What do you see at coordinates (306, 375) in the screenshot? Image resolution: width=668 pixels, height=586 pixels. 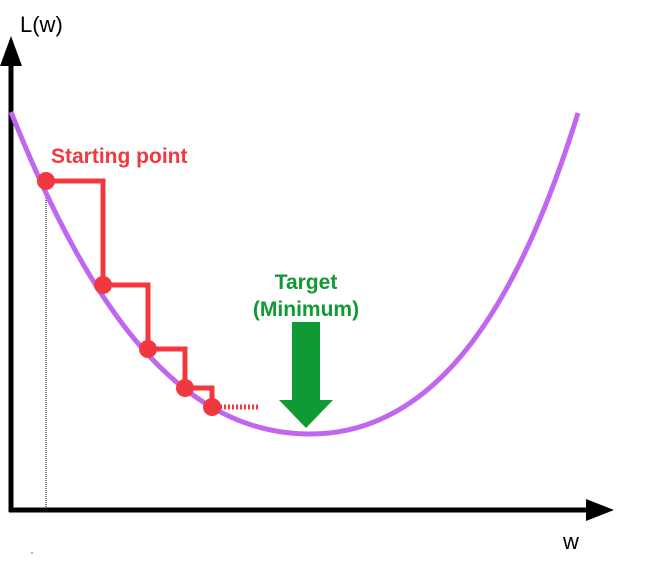 I see `down-arrow-icon` at bounding box center [306, 375].